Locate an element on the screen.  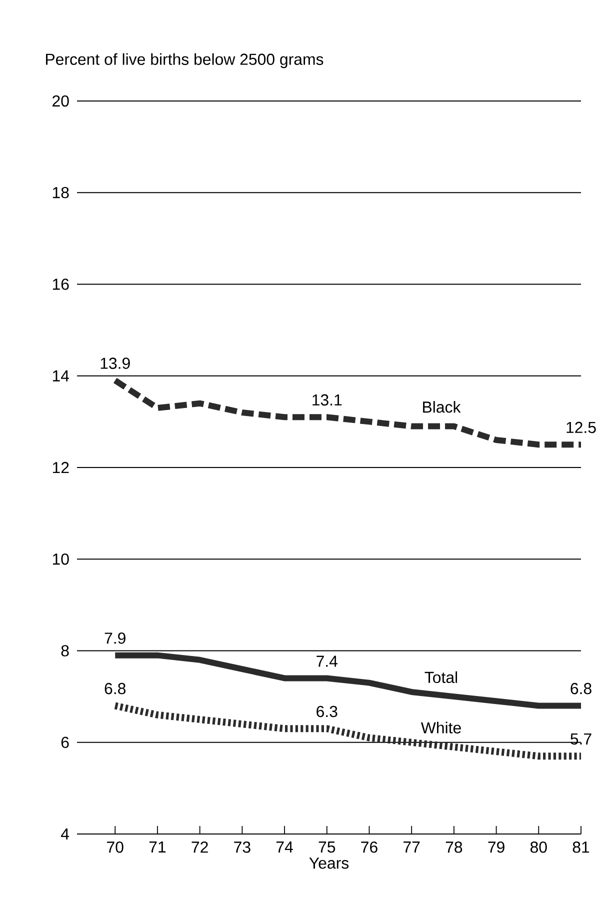
x-tick-label: 71 is located at coordinates (157, 847).